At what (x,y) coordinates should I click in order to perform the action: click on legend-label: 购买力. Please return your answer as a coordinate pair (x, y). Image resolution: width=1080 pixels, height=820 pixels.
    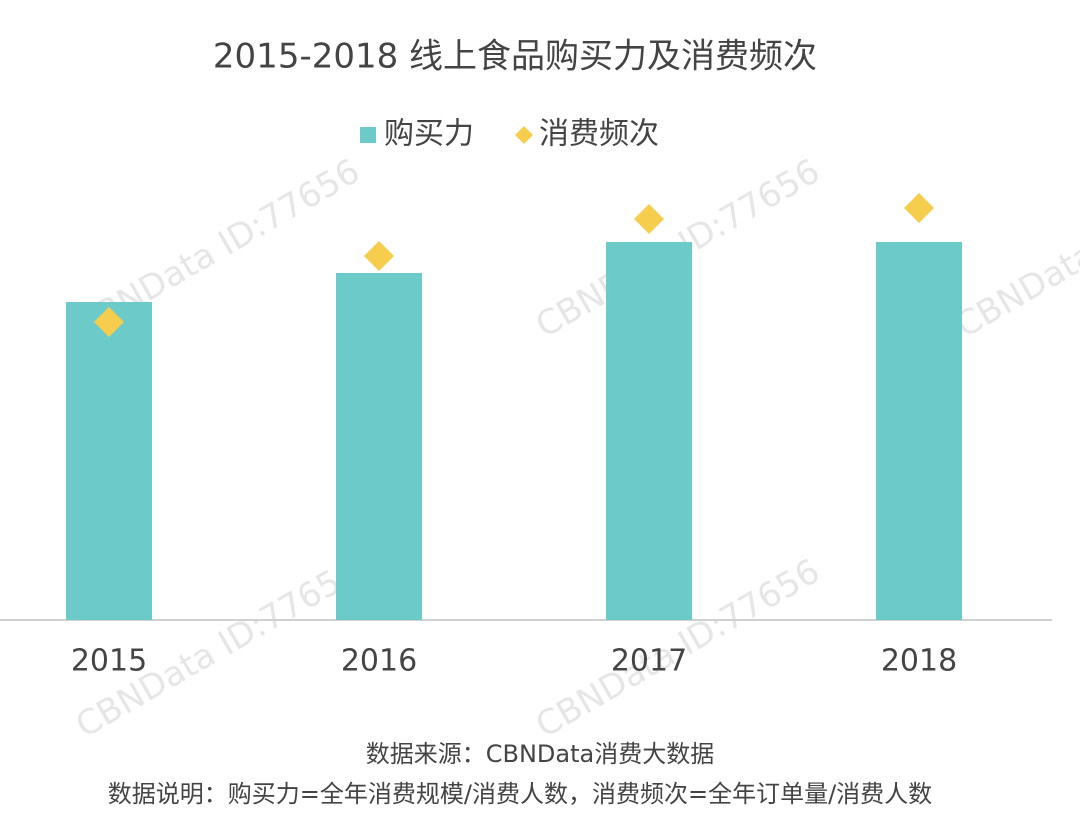
    Looking at the image, I should click on (429, 134).